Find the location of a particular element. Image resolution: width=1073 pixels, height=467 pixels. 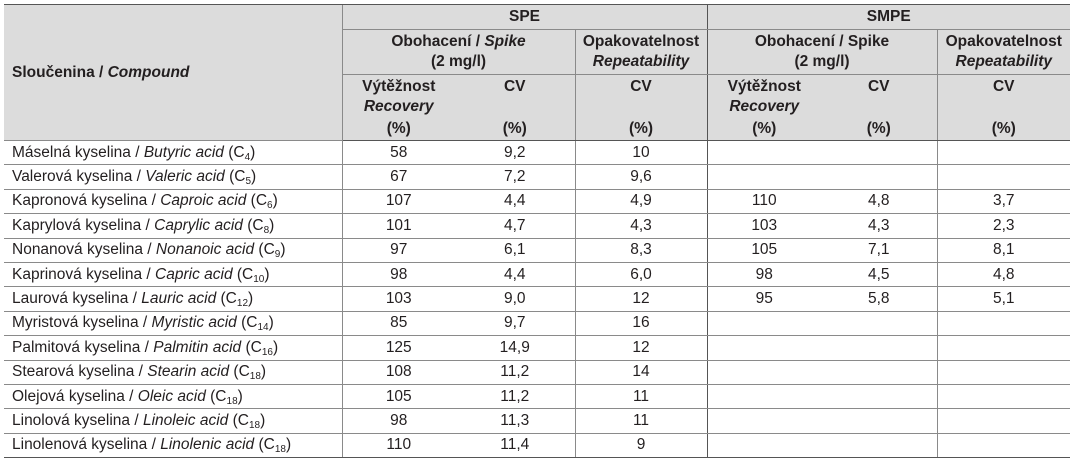

spe-recovery-cell: 67 is located at coordinates (398, 177).